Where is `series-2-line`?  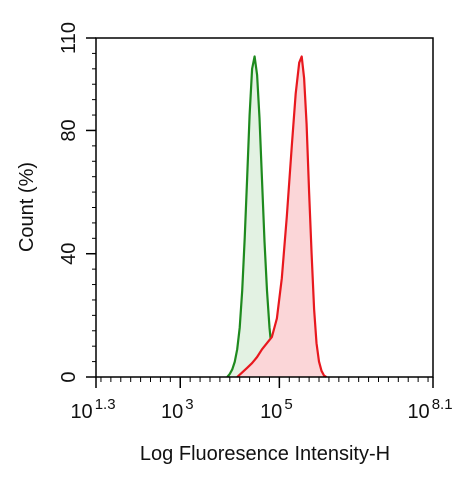 series-2-line is located at coordinates (281, 216).